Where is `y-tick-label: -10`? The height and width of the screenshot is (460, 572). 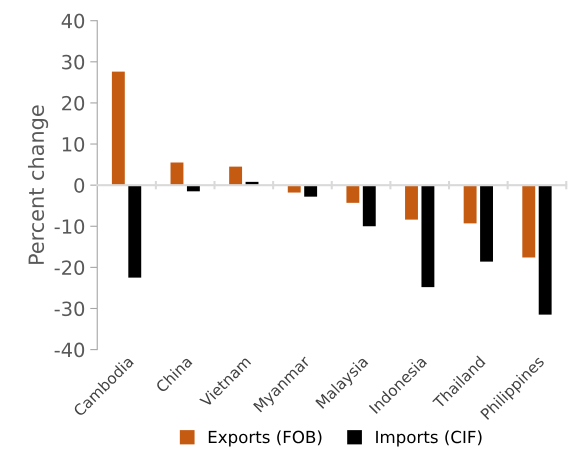 y-tick-label: -10 is located at coordinates (69, 226).